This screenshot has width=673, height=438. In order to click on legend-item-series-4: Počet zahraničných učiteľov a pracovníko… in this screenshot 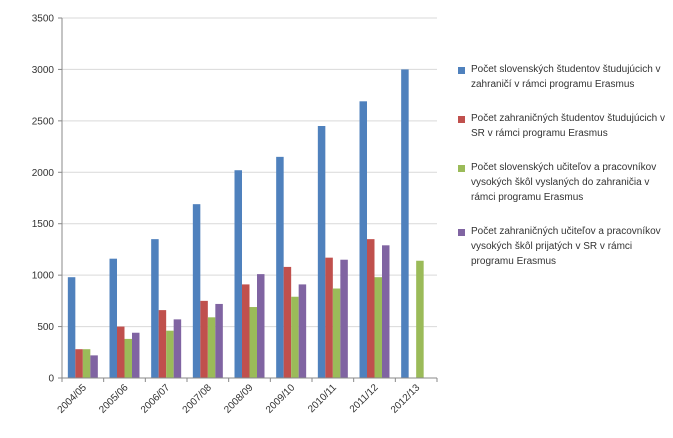, I will do `click(563, 246)`.